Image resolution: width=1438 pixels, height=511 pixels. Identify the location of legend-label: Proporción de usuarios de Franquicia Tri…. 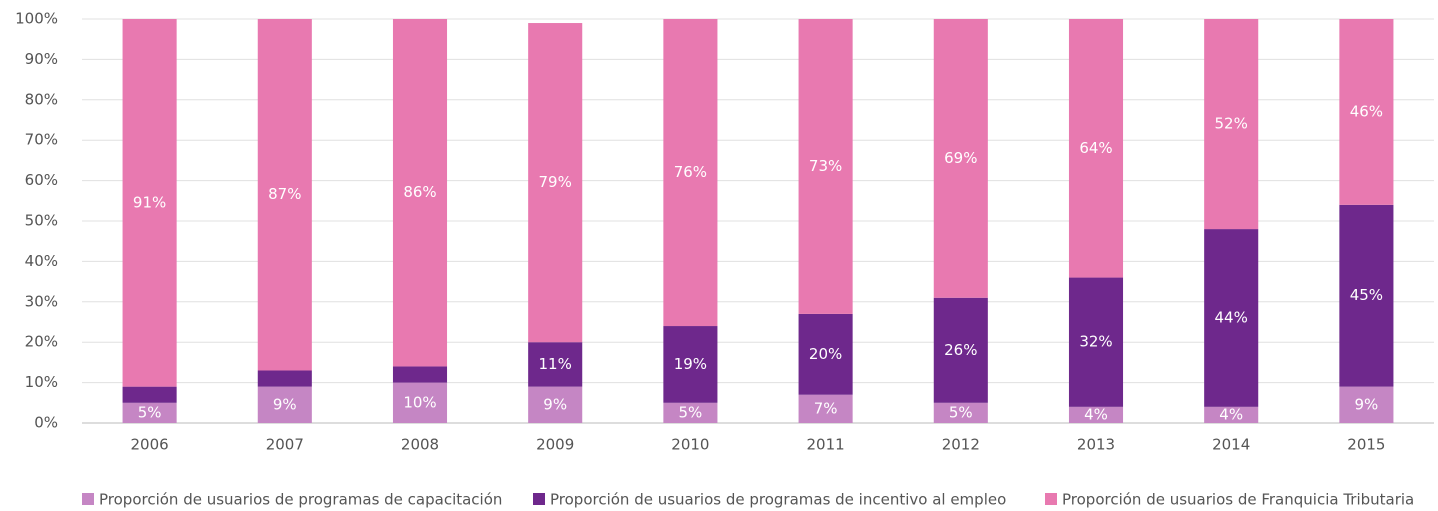
(1238, 500).